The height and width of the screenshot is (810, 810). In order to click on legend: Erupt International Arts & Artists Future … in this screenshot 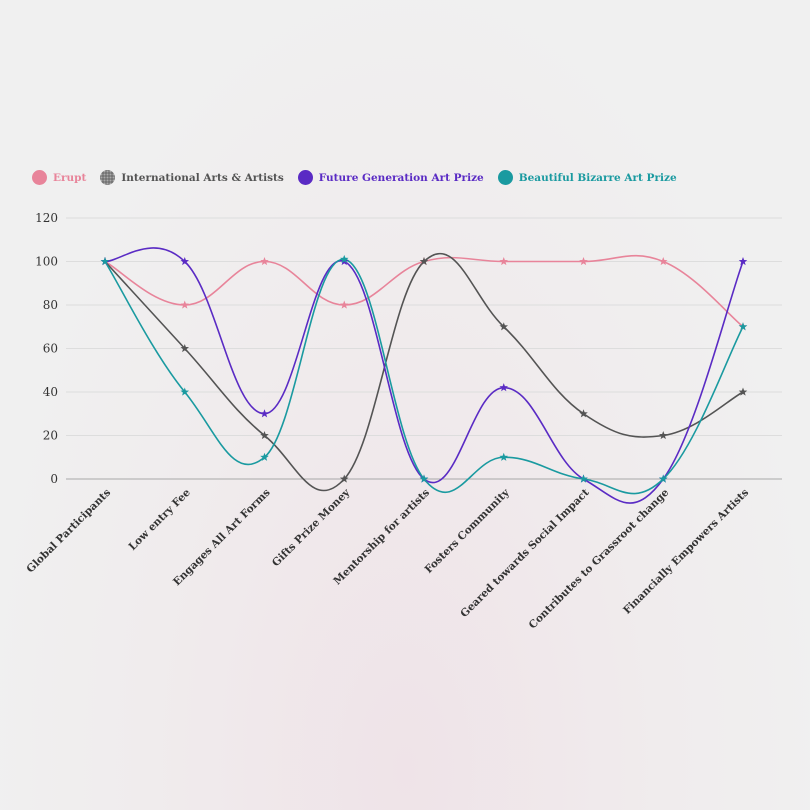, I will do `click(354, 177)`.